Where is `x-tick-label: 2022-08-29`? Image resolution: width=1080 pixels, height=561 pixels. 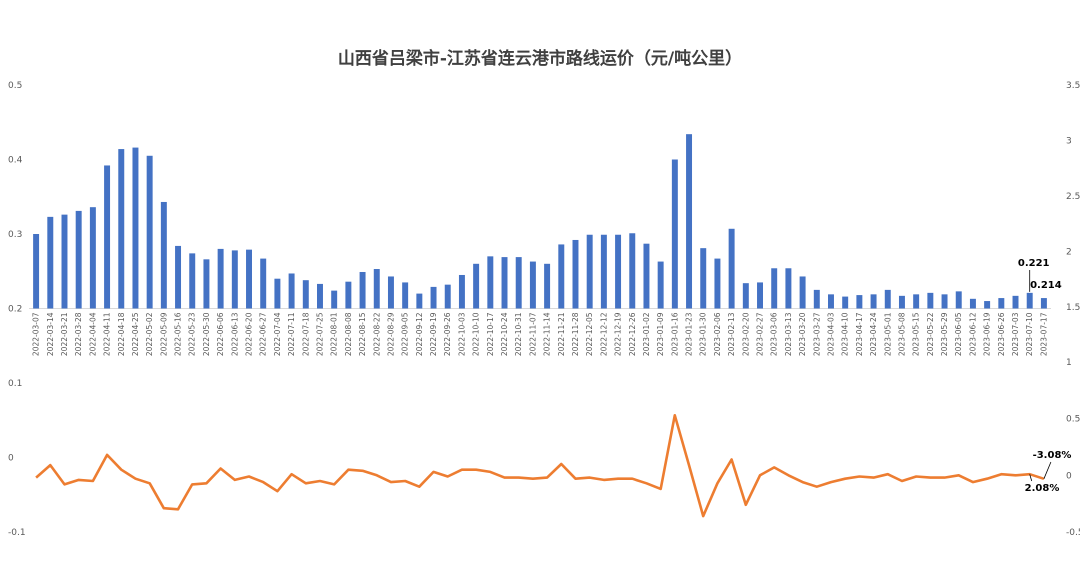
x-tick-label: 2022-08-29 is located at coordinates (390, 334).